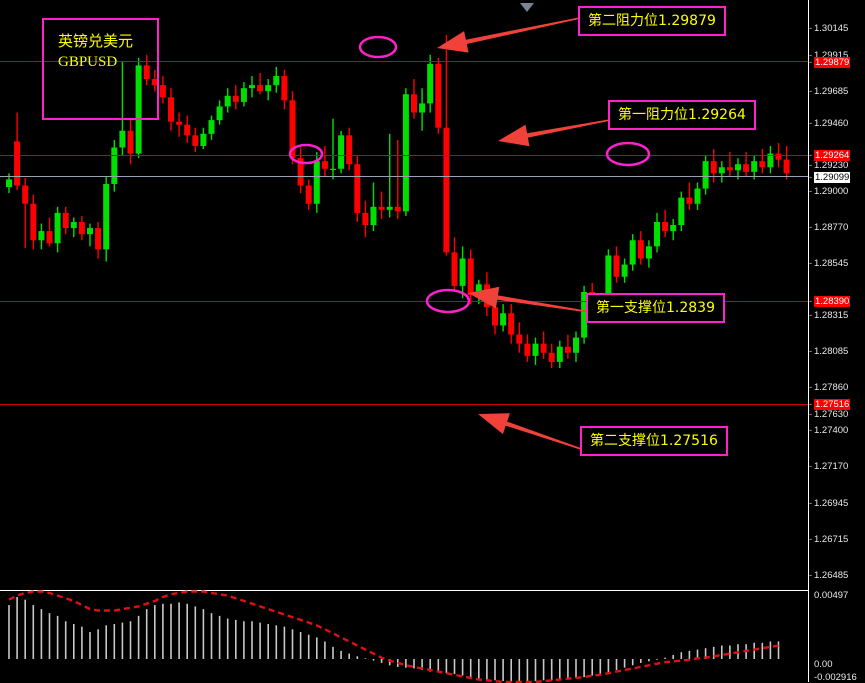  I want to click on price-tick: -1.28315, so click(837, 315).